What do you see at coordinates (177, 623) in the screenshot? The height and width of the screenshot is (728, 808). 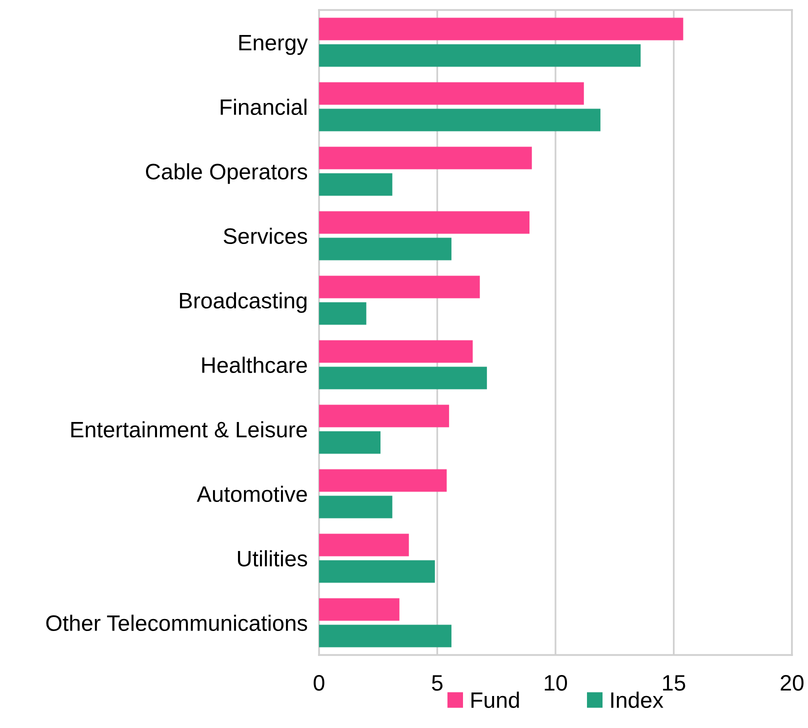 I see `y-tick-label: Other Telecommunications` at bounding box center [177, 623].